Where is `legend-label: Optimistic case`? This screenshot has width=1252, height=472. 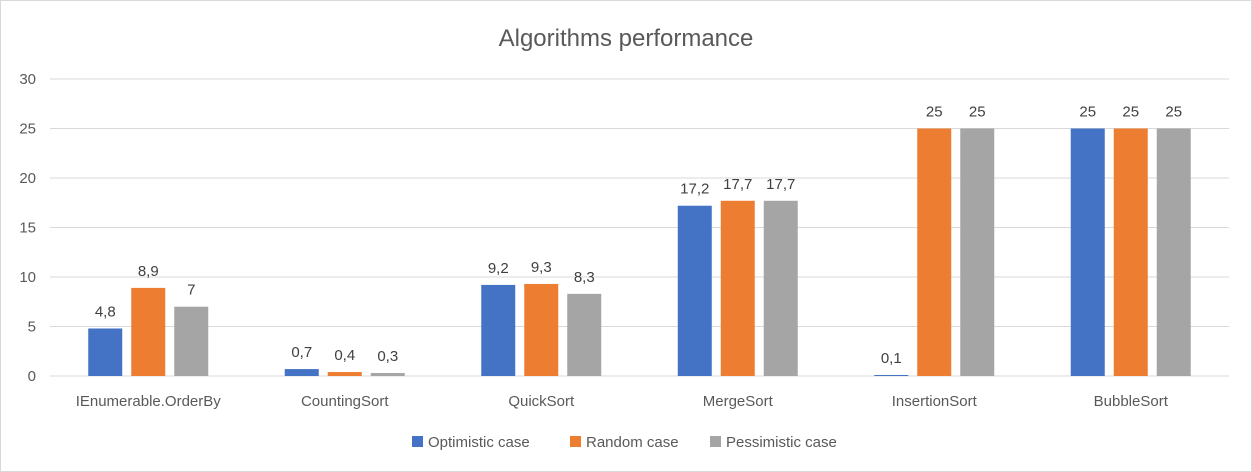
legend-label: Optimistic case is located at coordinates (479, 442).